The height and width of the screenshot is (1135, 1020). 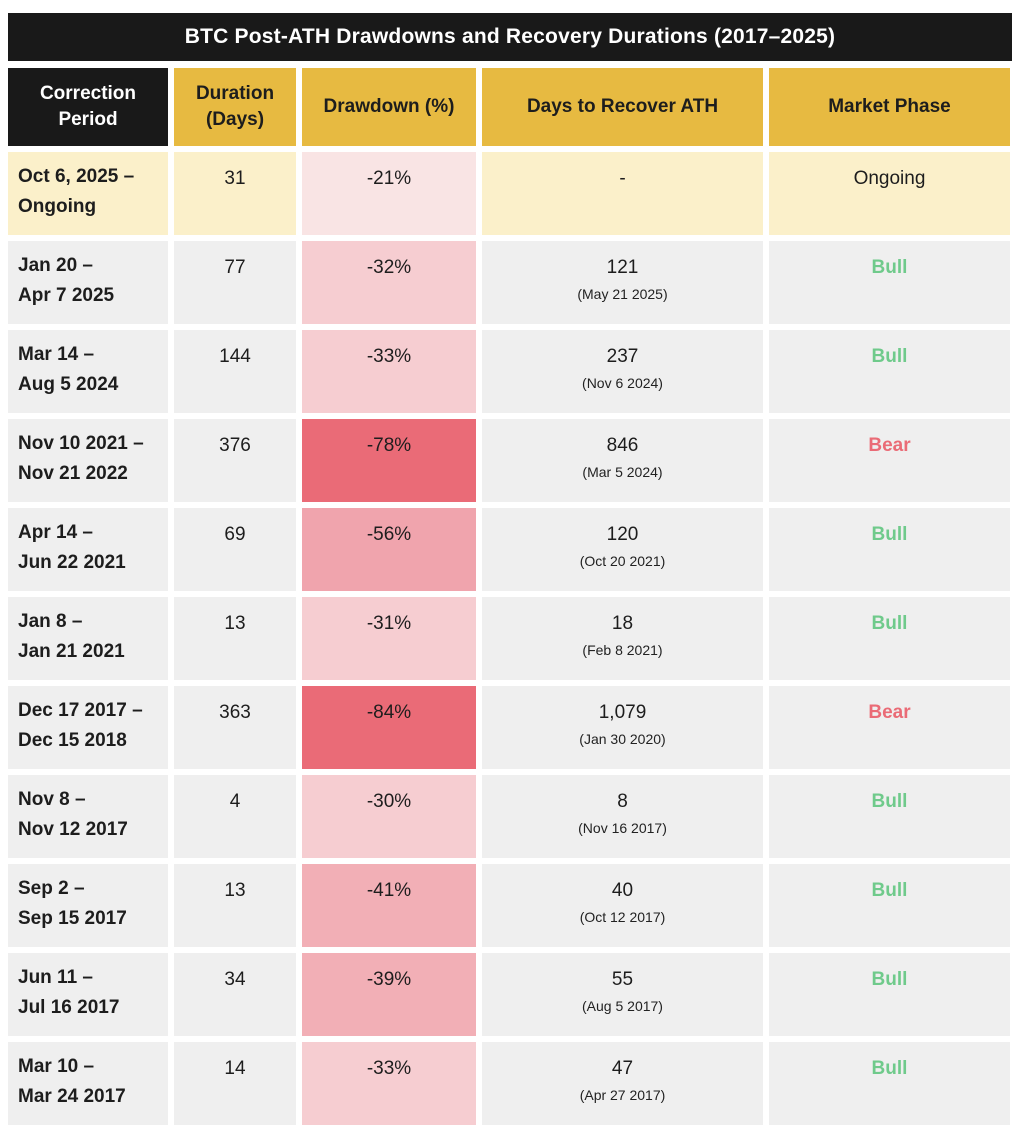 I want to click on period-line2: Jul 16 2017, so click(x=69, y=1007).